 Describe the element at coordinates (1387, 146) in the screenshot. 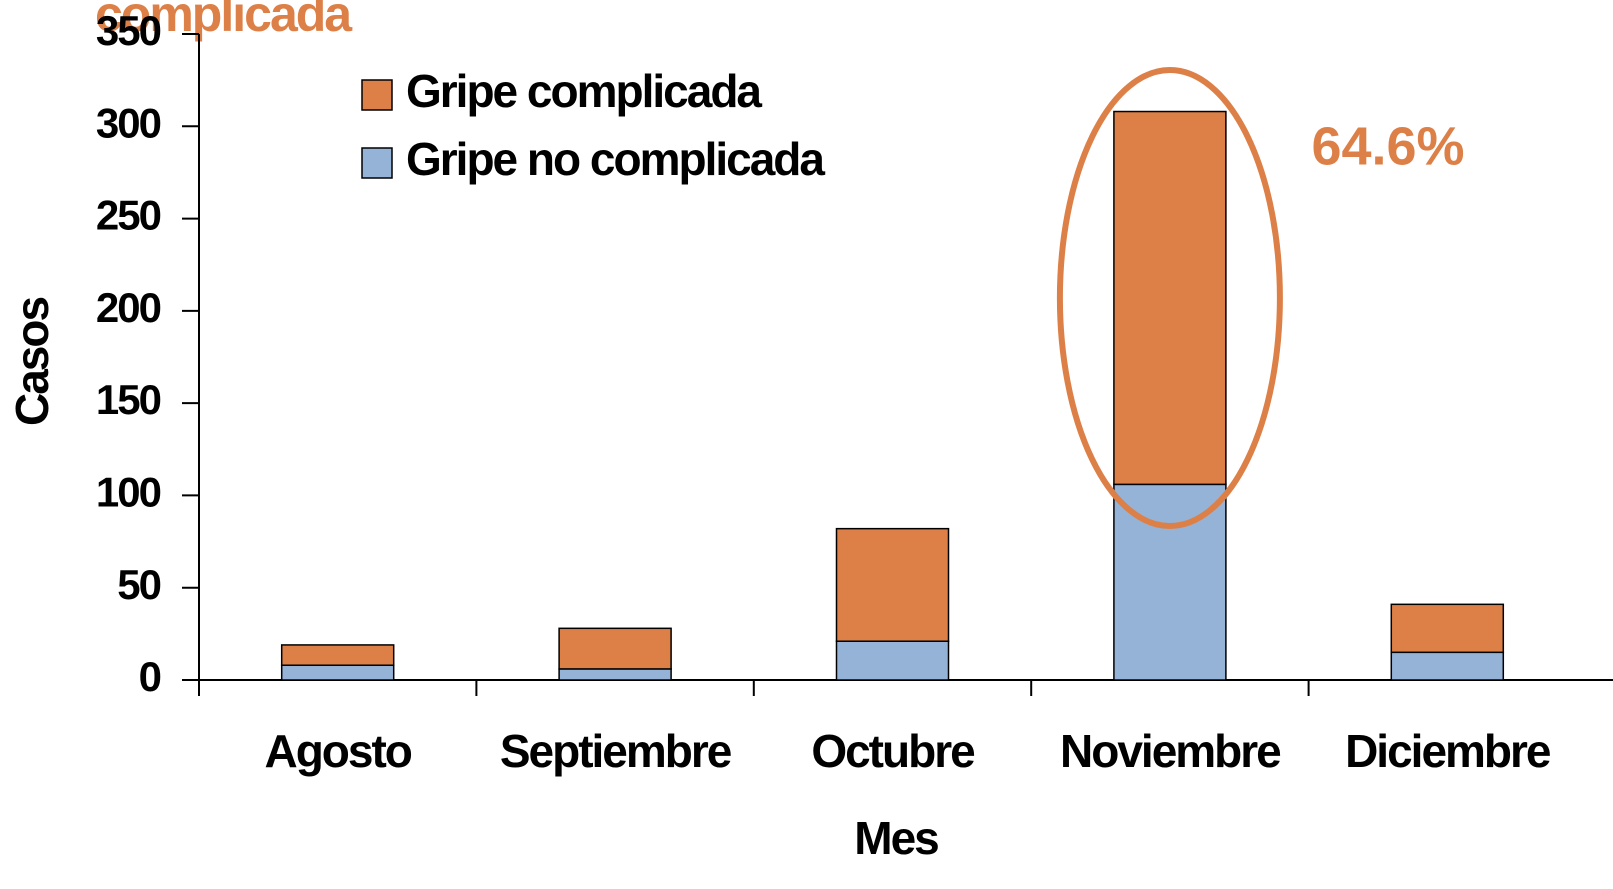

I see `annotation: 64.6%` at that location.